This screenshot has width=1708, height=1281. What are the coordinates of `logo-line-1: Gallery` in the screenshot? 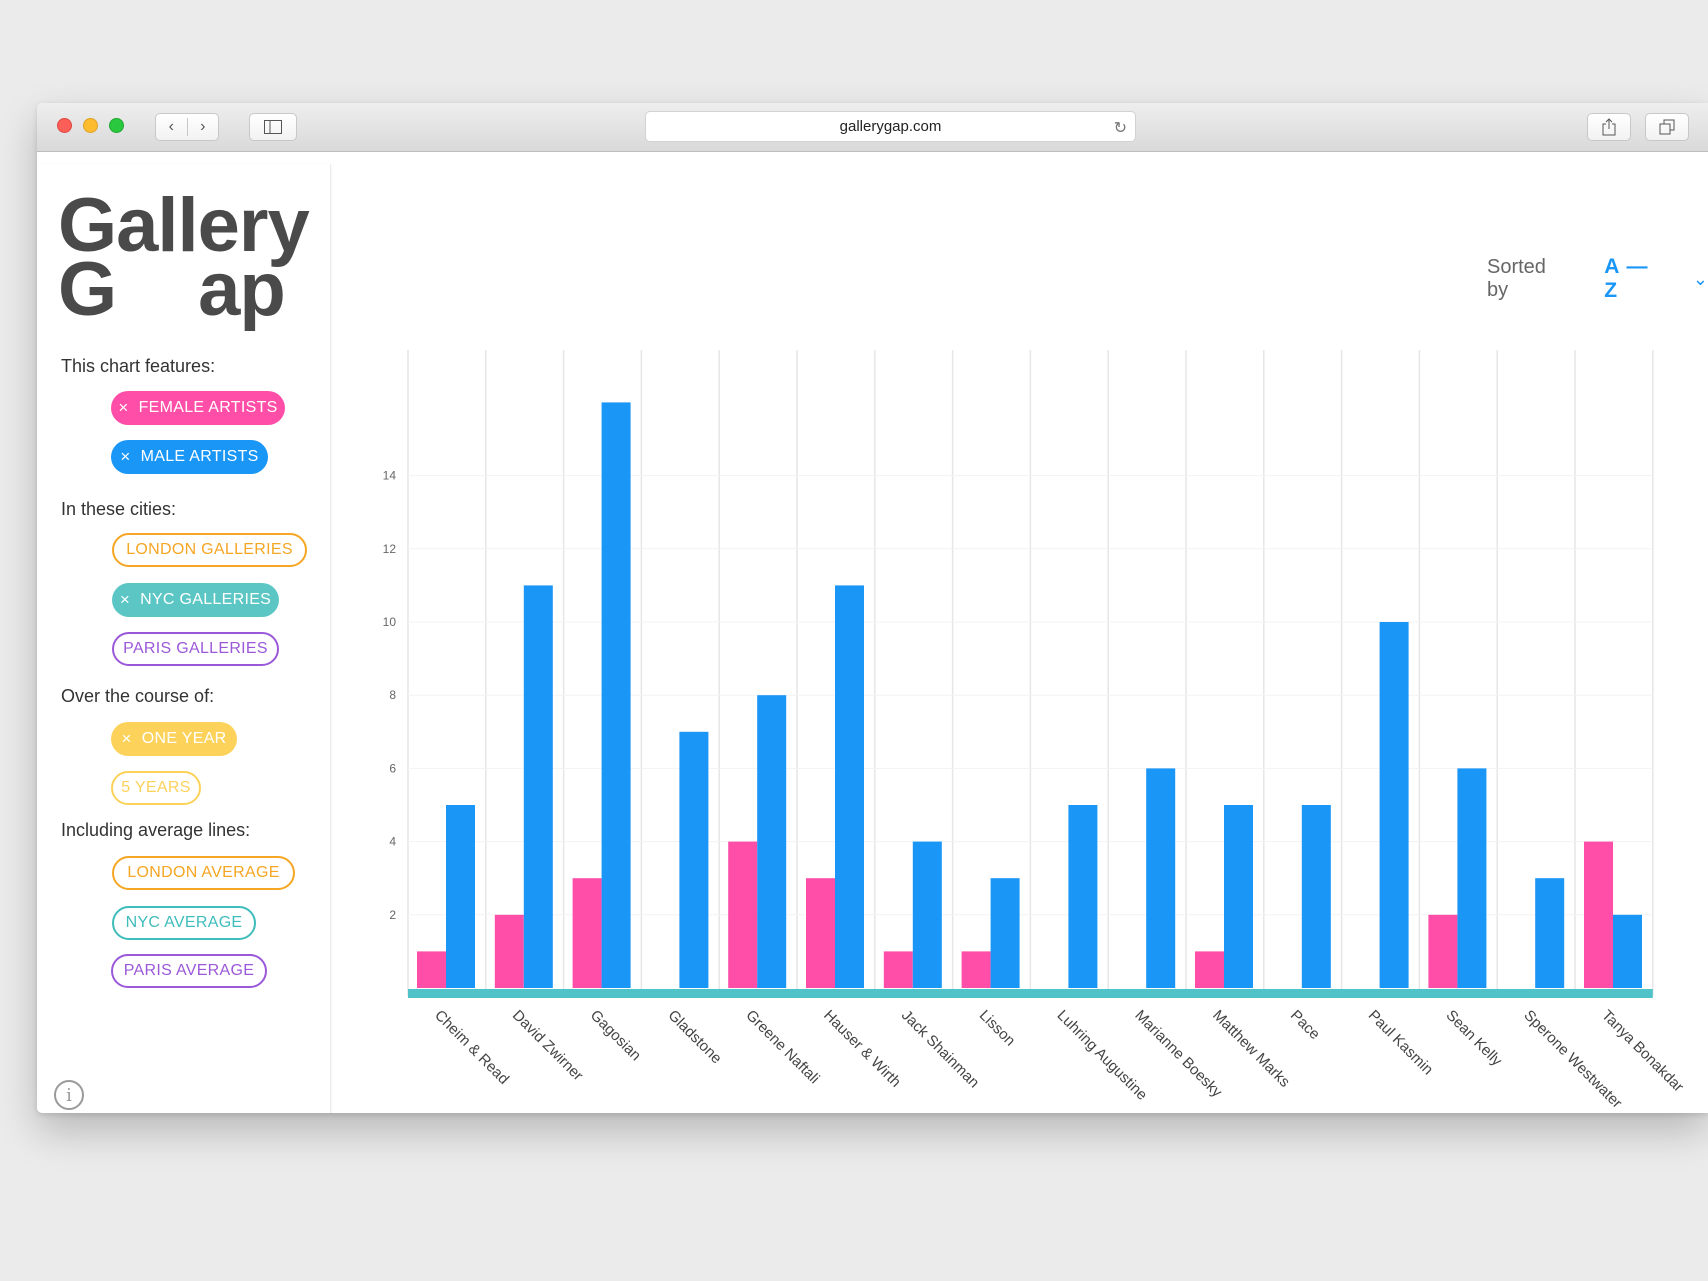 It's located at (184, 225).